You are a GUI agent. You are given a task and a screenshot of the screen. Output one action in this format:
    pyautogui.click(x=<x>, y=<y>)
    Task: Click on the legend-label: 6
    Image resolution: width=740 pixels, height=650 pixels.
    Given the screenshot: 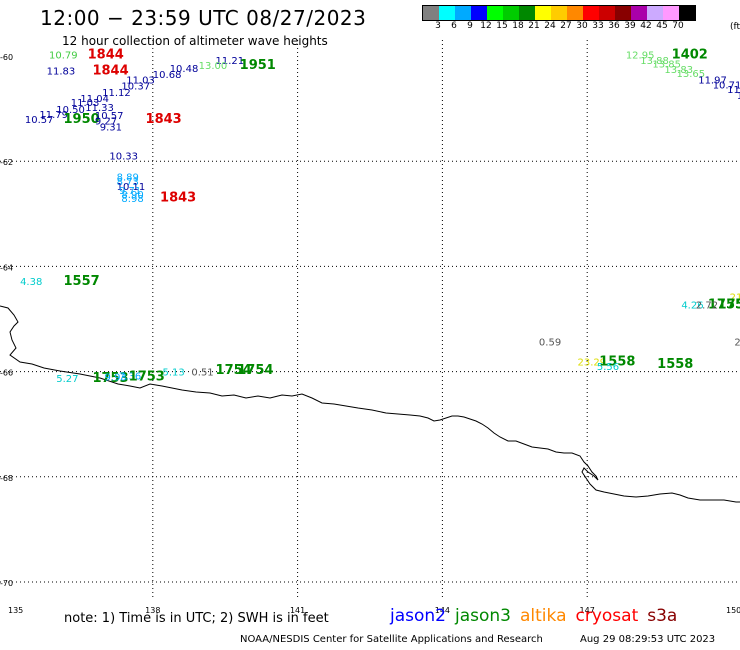 What is the action you would take?
    pyautogui.click(x=454, y=26)
    